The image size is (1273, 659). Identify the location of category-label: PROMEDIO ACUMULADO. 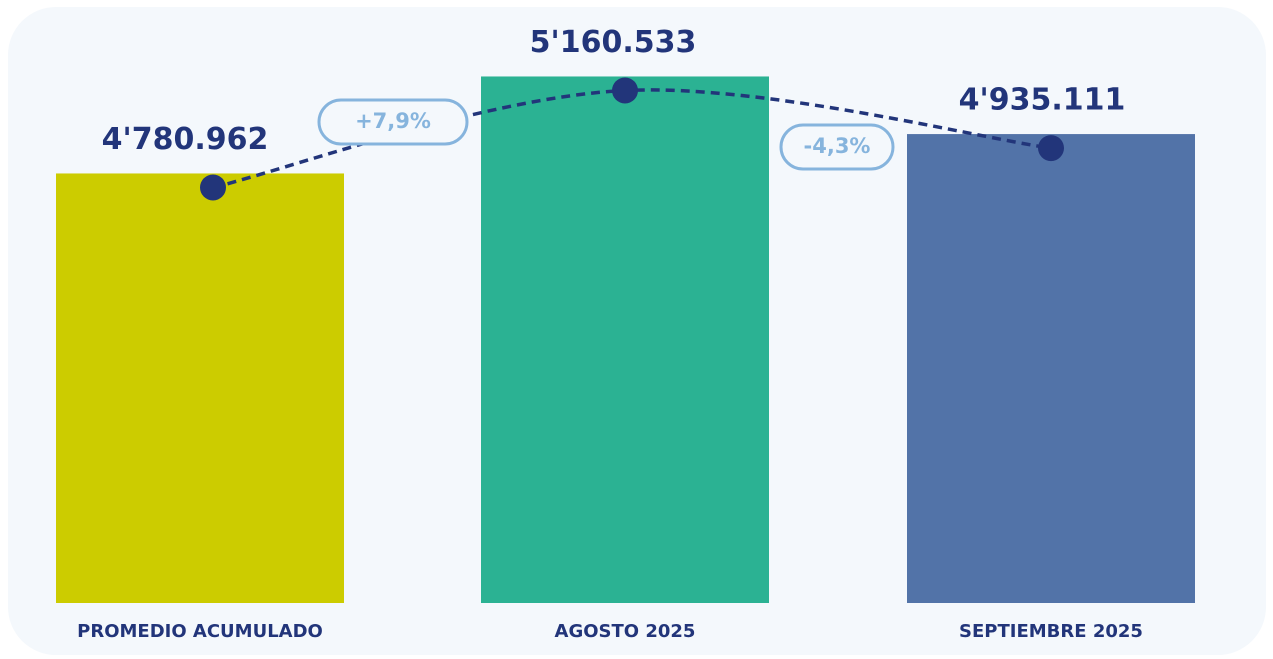
(200, 631).